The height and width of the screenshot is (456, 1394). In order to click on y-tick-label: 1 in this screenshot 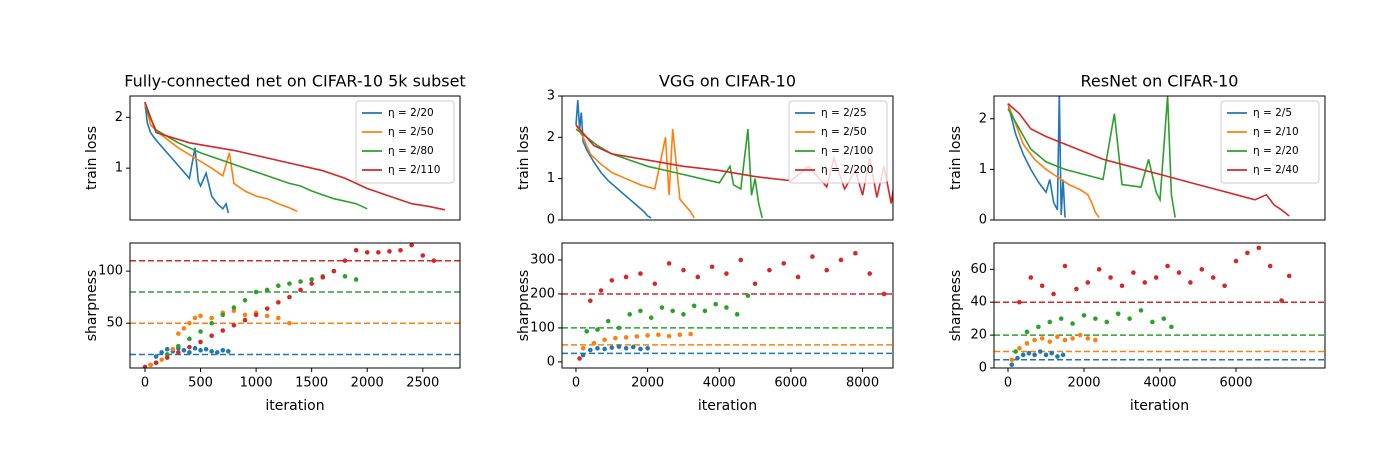, I will do `click(551, 178)`.